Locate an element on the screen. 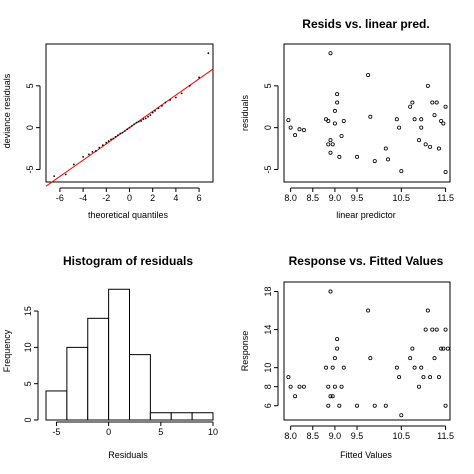  x-tick-label: 0 is located at coordinates (129, 198).